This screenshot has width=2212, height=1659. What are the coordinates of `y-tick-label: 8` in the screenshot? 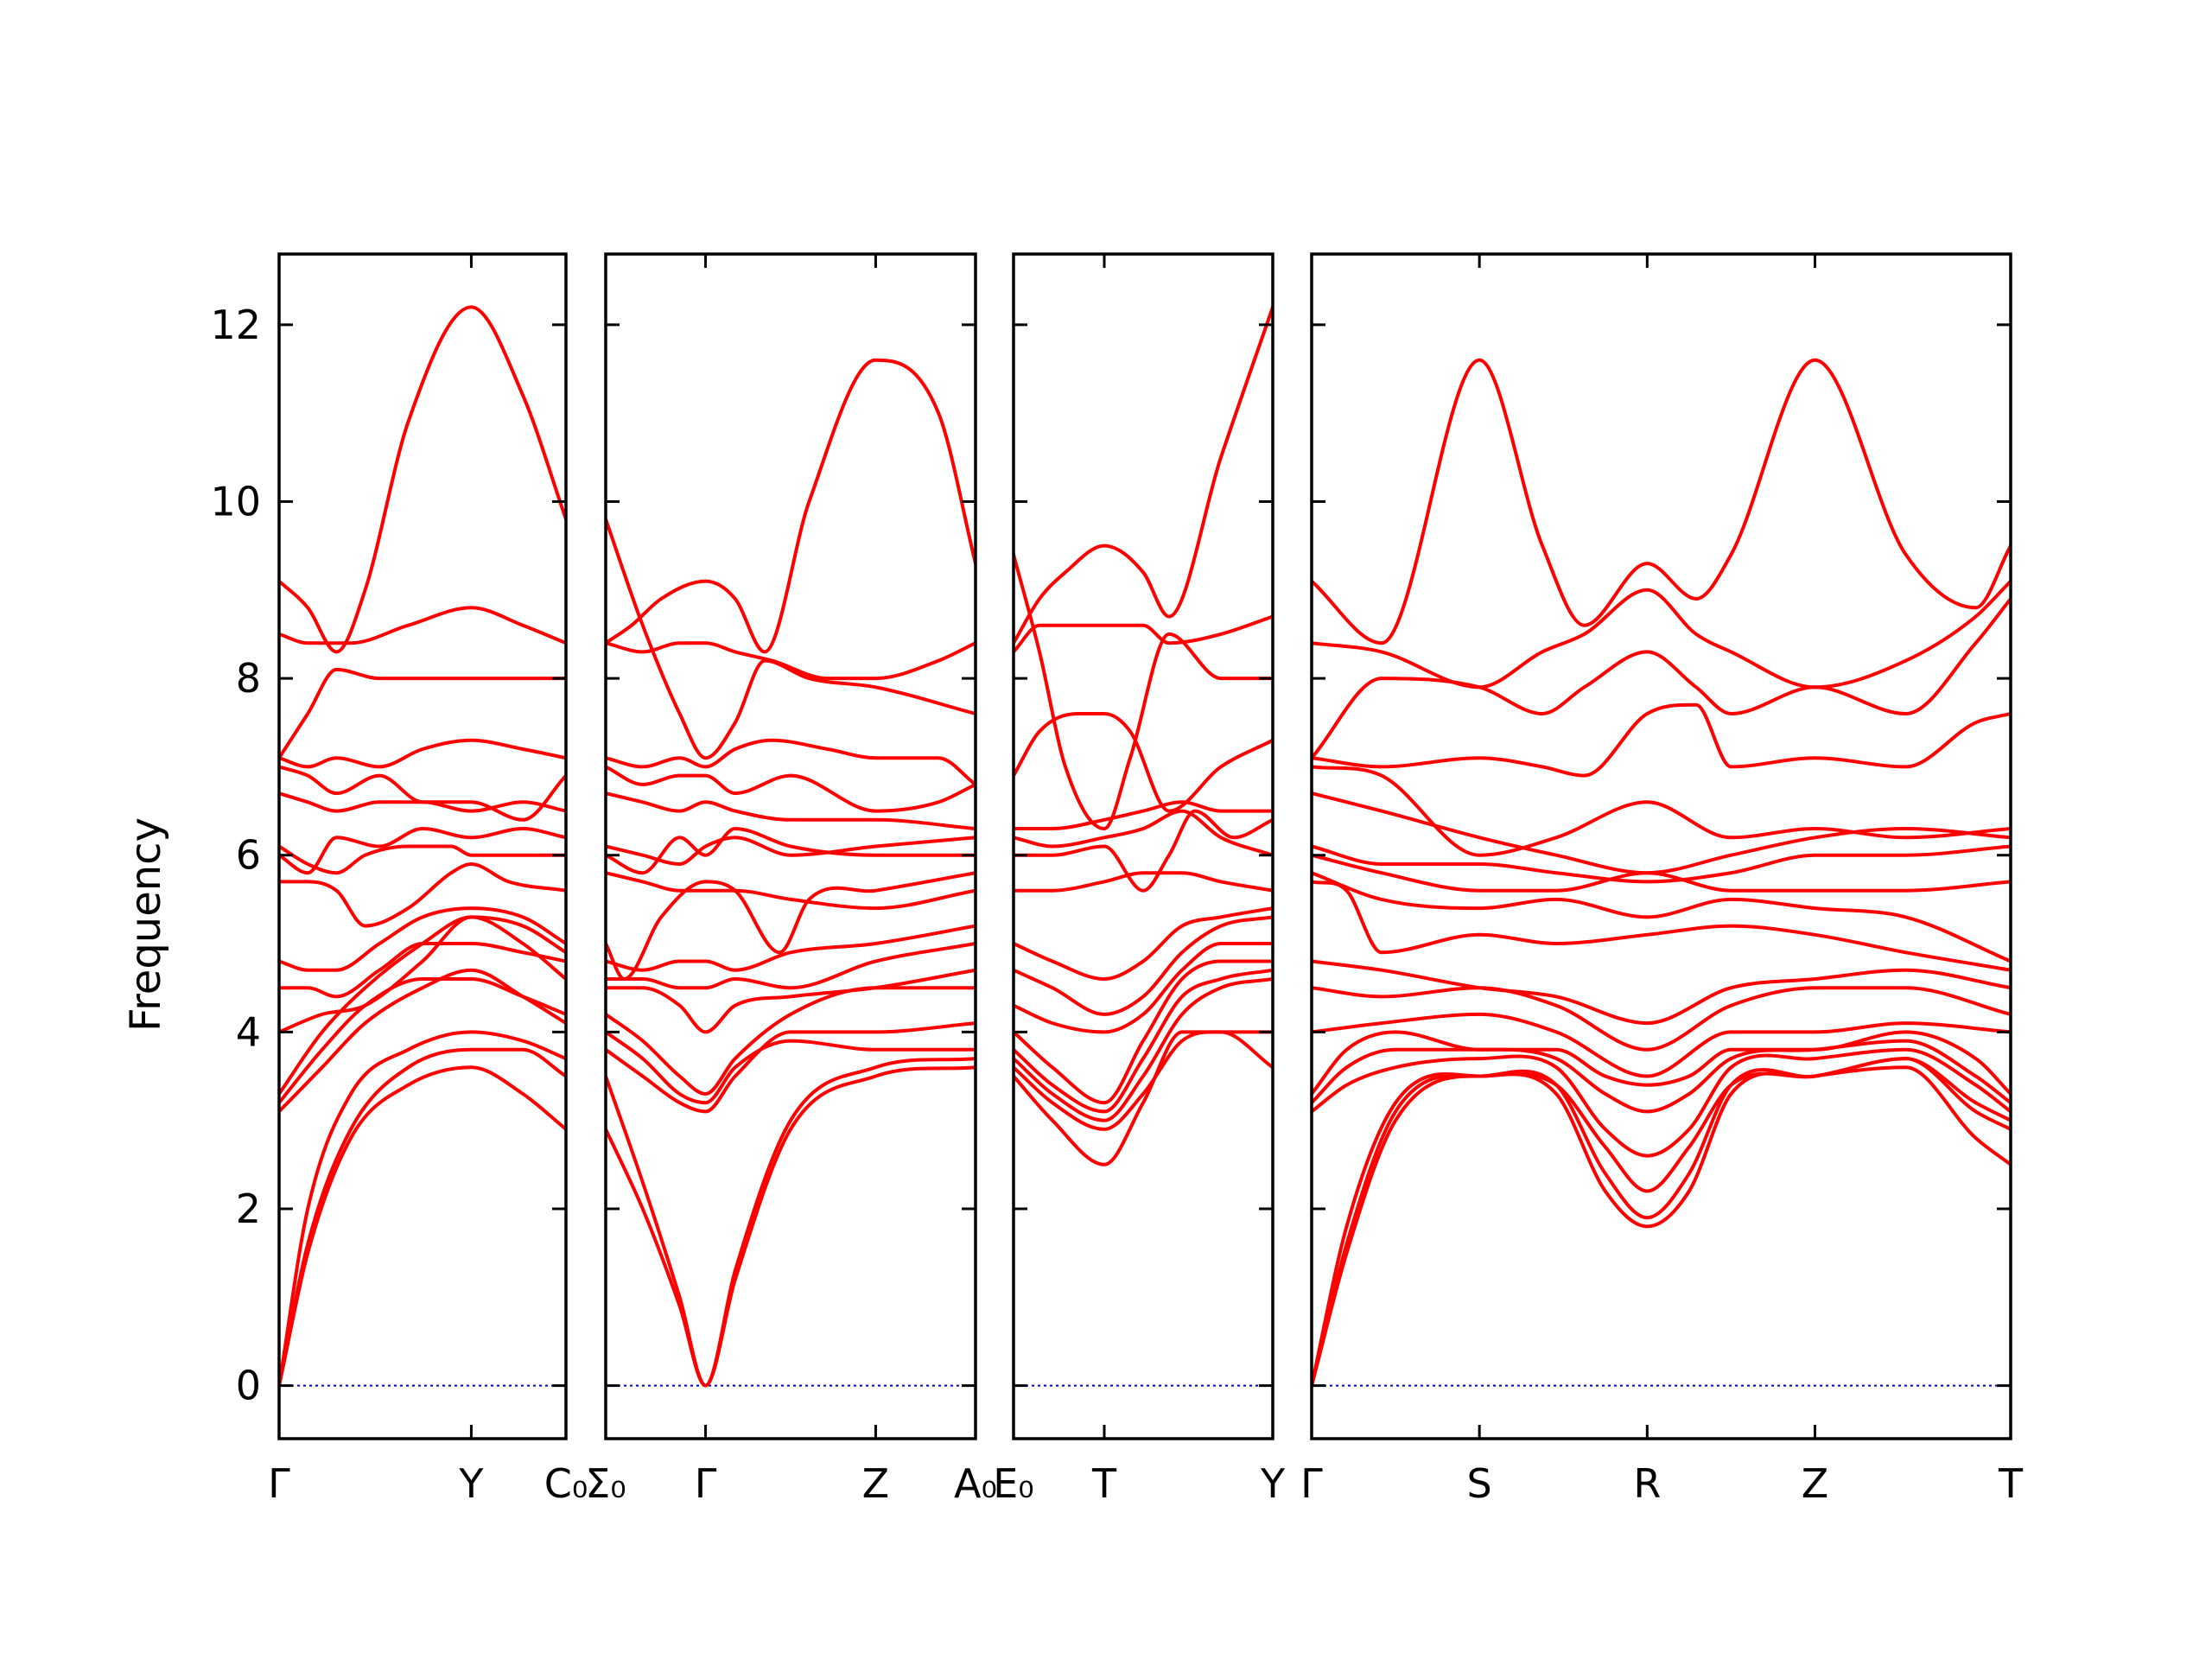 It's located at (248, 678).